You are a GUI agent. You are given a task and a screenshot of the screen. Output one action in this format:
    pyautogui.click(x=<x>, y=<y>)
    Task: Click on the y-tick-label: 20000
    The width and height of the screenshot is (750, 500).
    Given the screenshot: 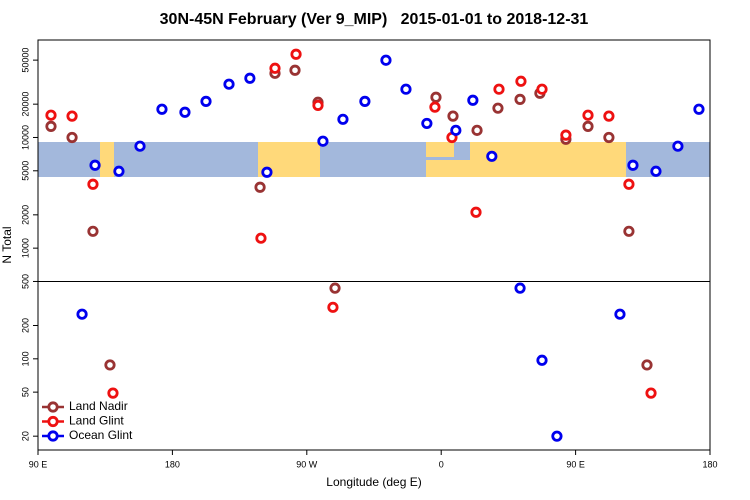 What is the action you would take?
    pyautogui.click(x=25, y=104)
    